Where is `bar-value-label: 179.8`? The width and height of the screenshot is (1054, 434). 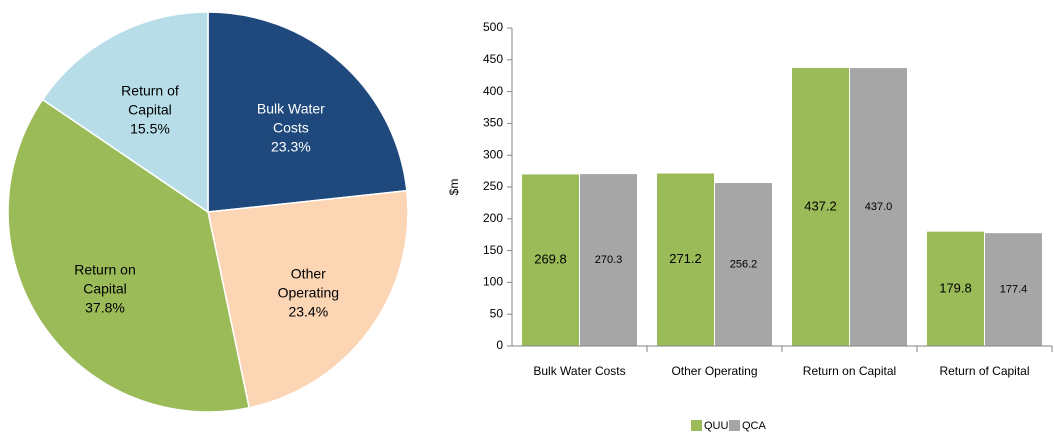 bar-value-label: 179.8 is located at coordinates (955, 287).